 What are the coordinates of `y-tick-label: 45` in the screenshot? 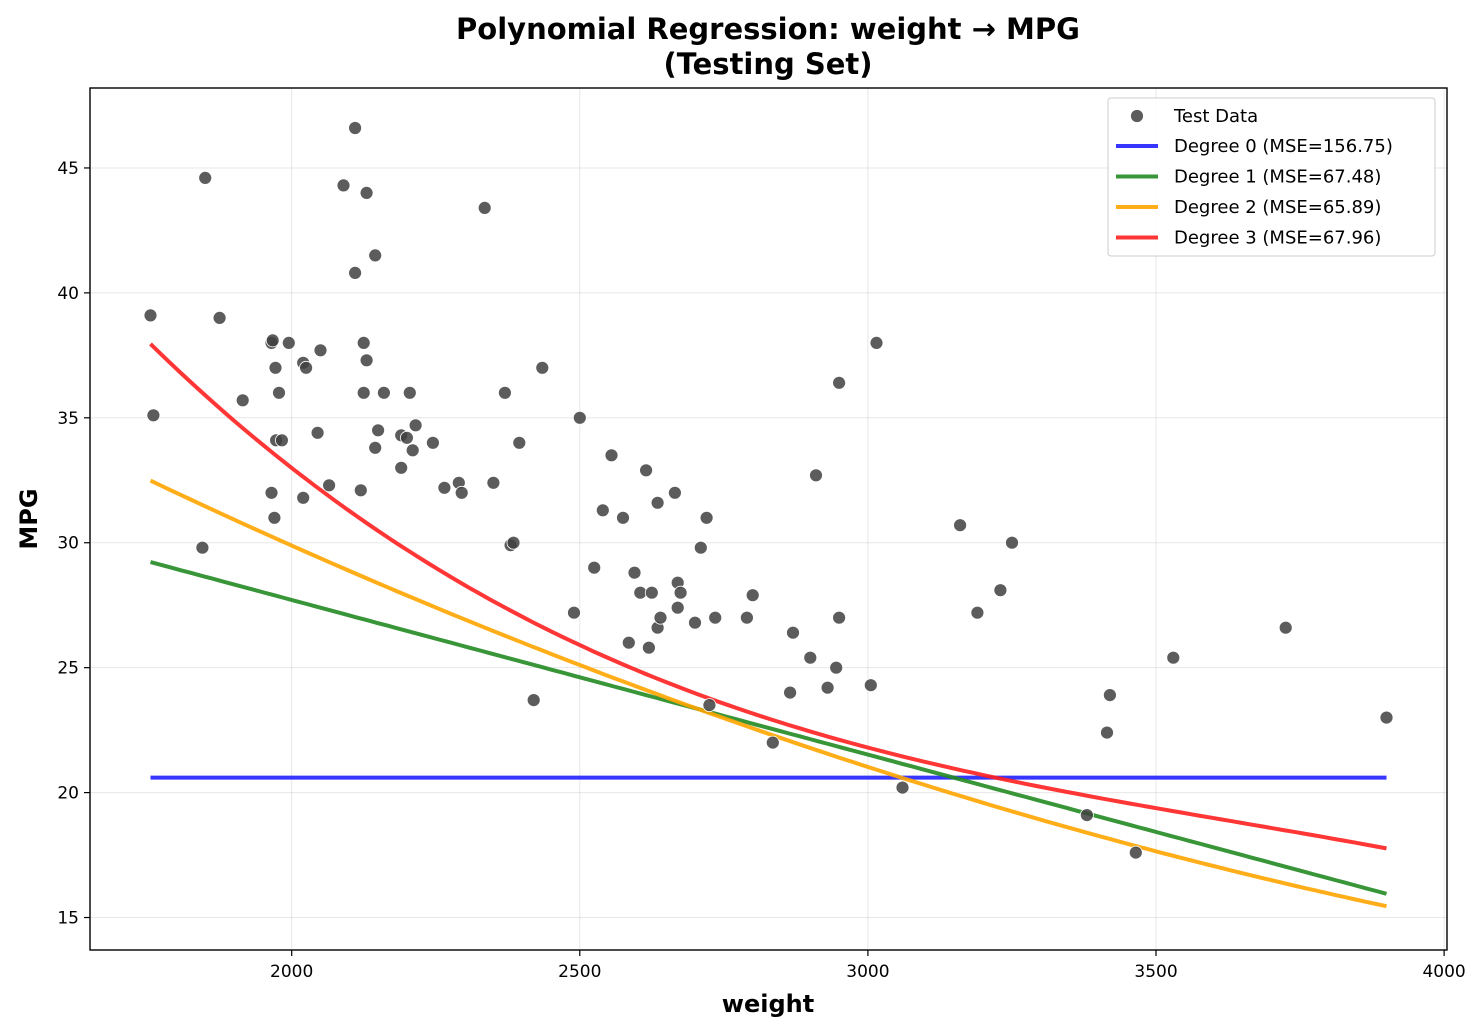 It's located at (68, 169).